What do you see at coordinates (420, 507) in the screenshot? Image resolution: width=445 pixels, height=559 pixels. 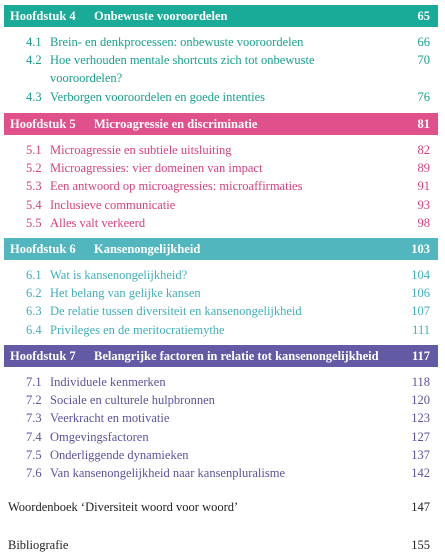 I see `back-matter-page: 147` at bounding box center [420, 507].